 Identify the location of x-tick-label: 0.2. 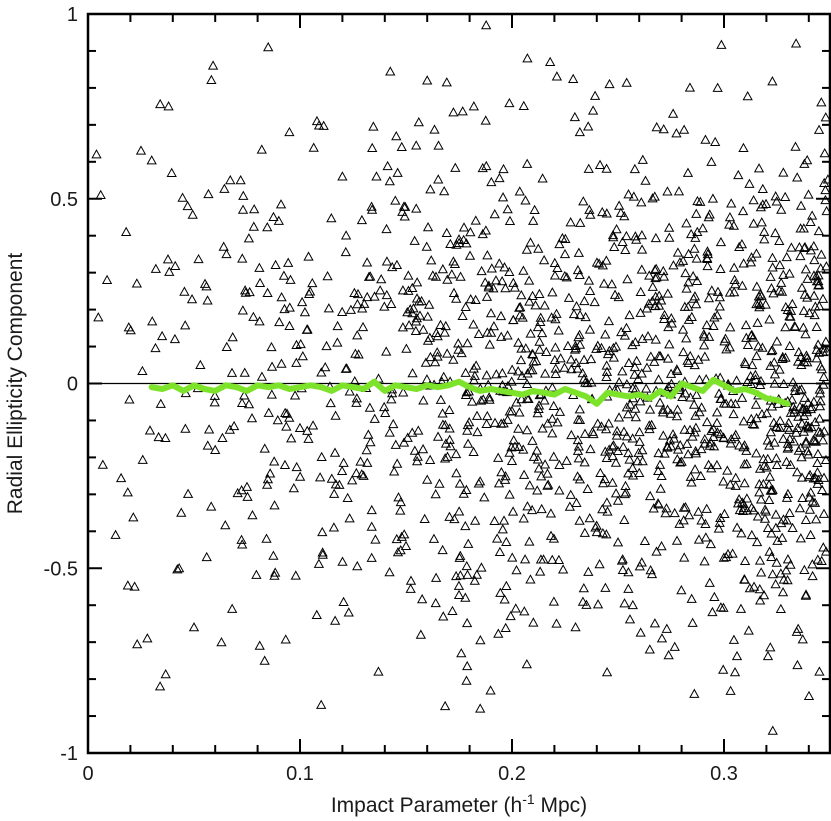
(512, 774).